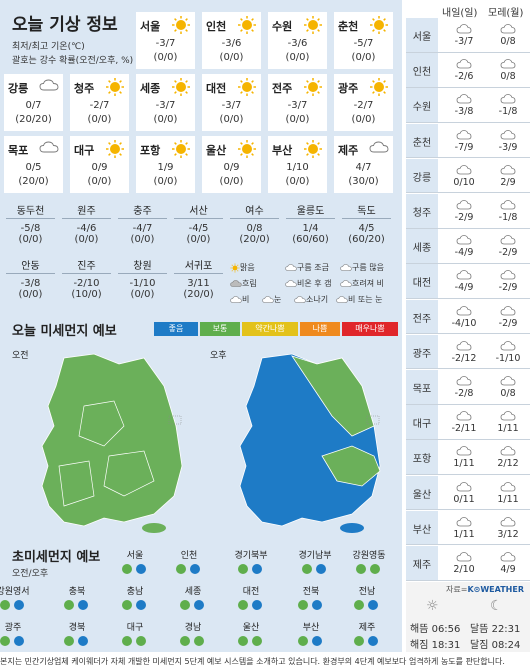  What do you see at coordinates (300, 441) in the screenshot?
I see `dust-map-pm: 오후` at bounding box center [300, 441].